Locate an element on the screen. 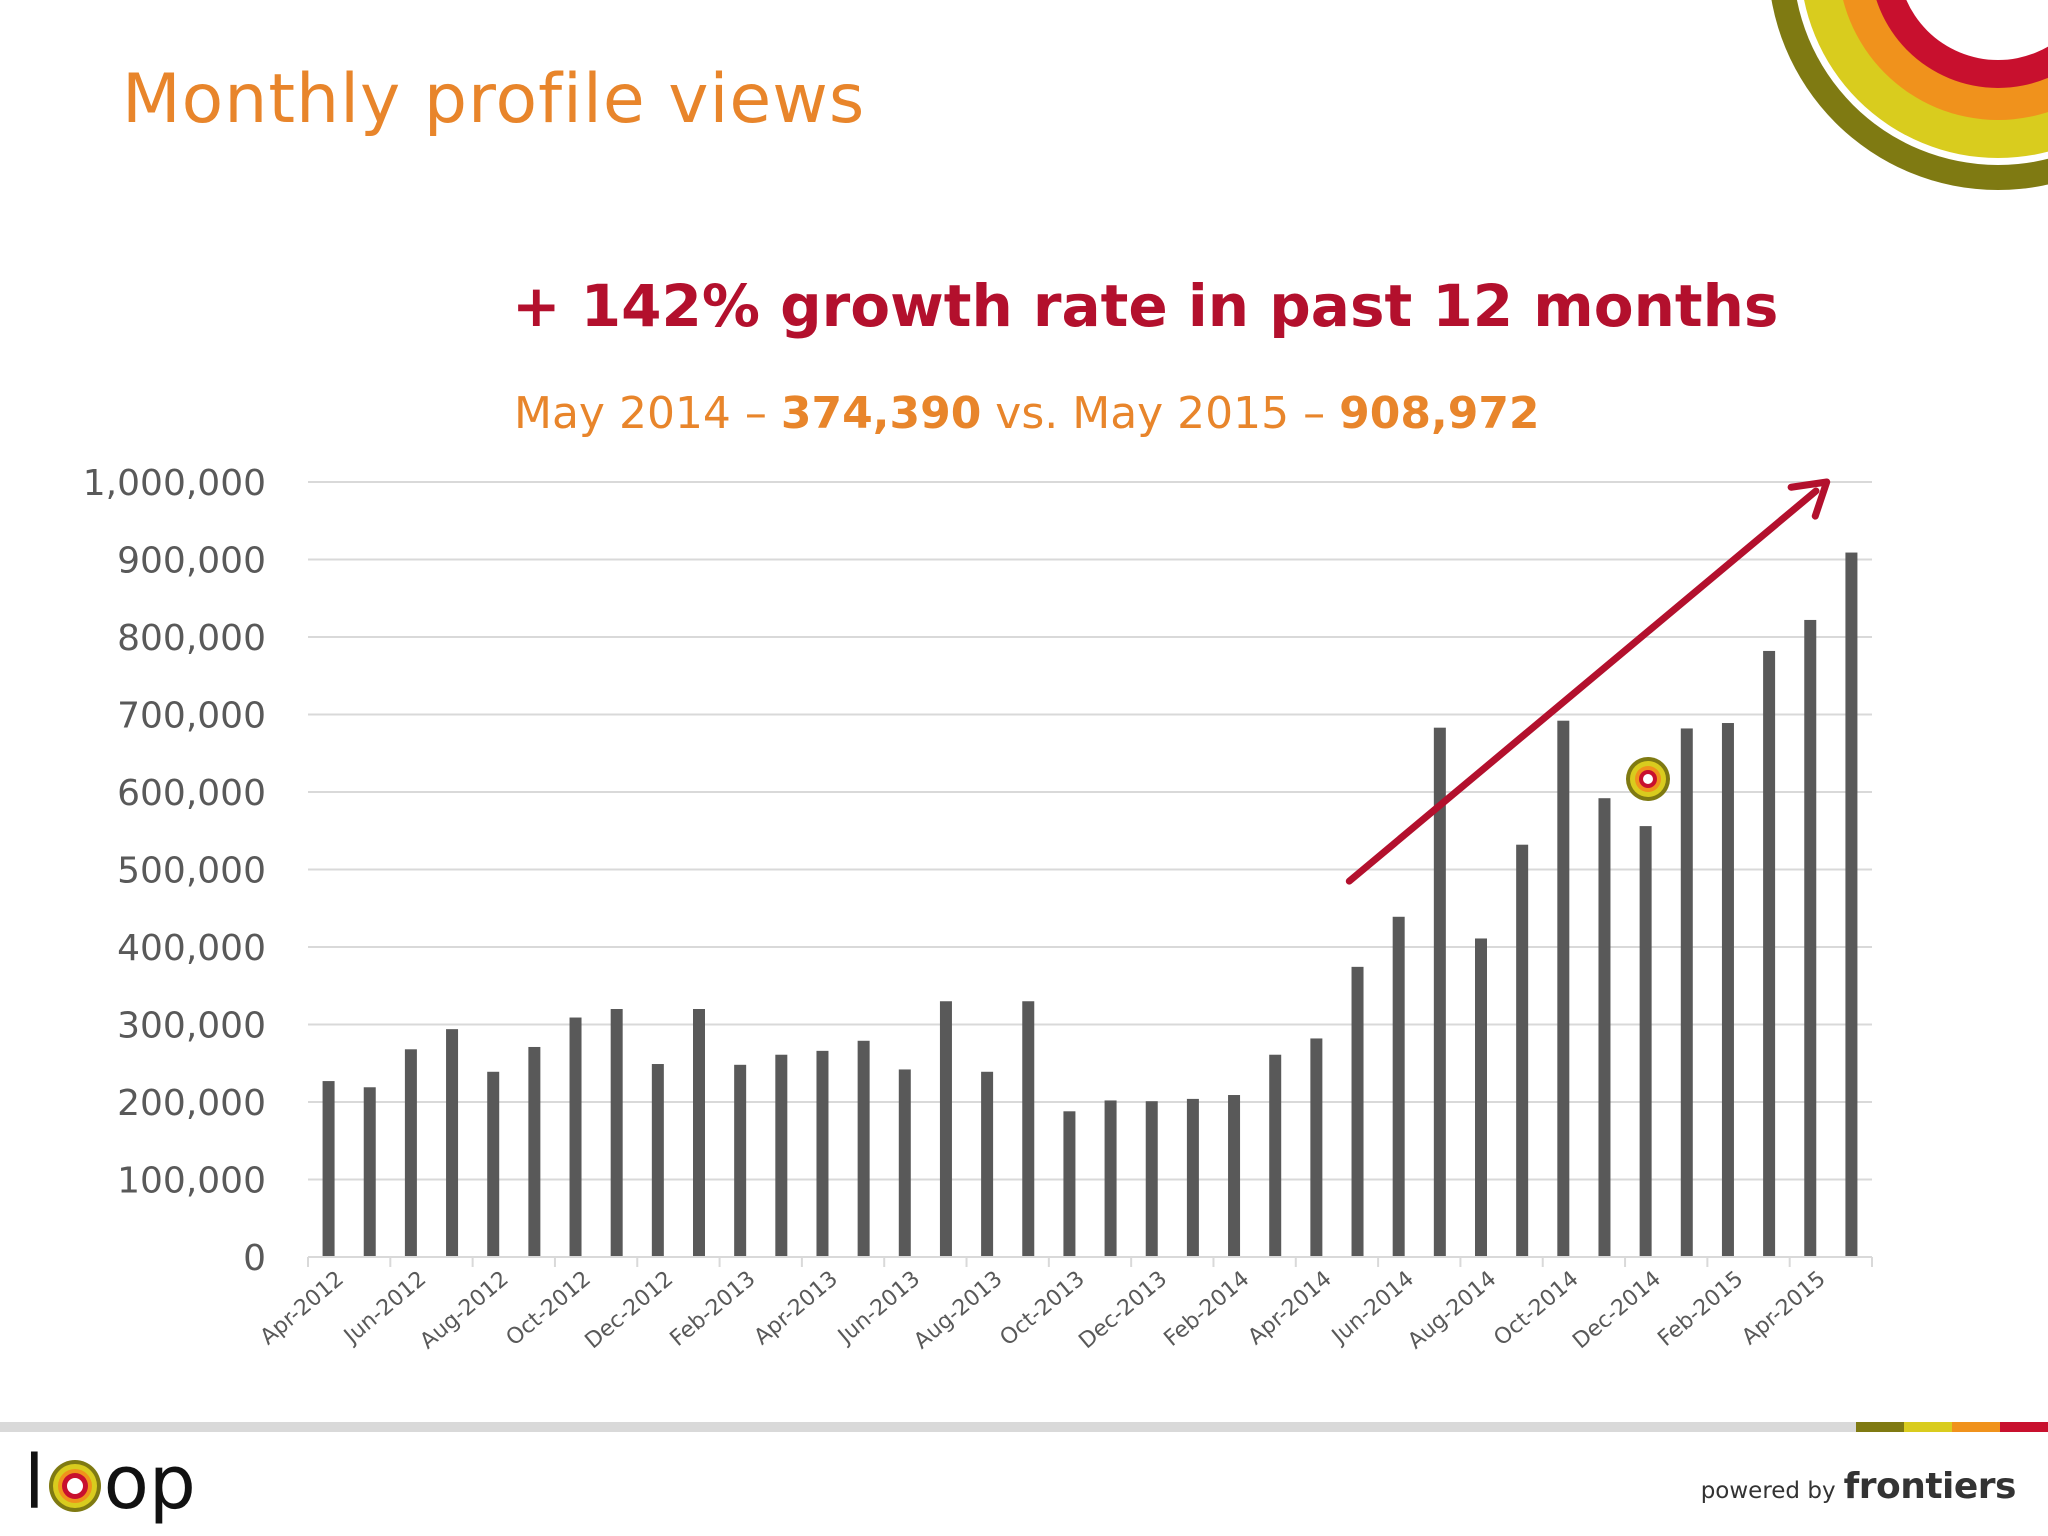 The image size is (2048, 1536). x-tick-label: Feb-2015 is located at coordinates (1700, 1308).